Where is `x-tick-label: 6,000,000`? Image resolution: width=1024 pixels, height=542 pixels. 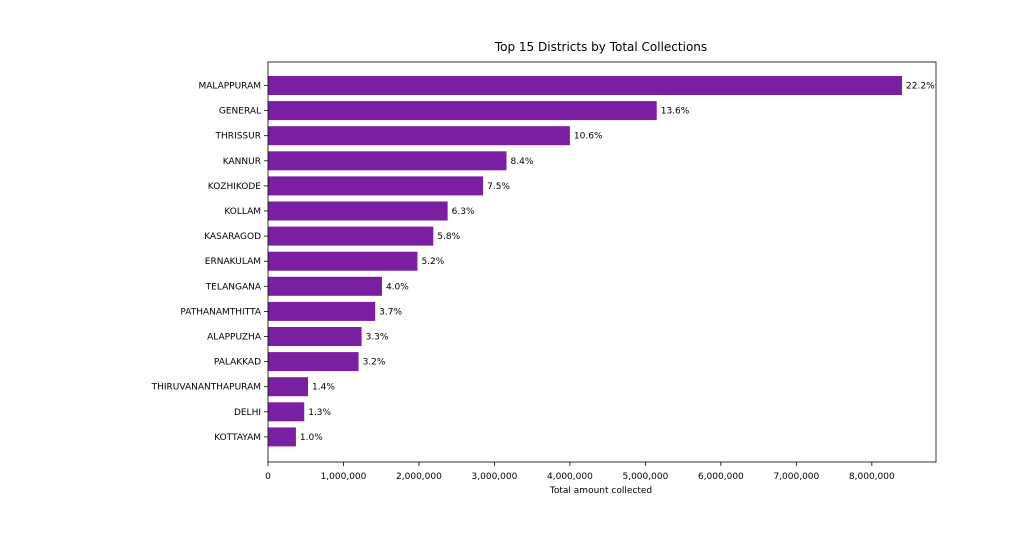
x-tick-label: 6,000,000 is located at coordinates (721, 477).